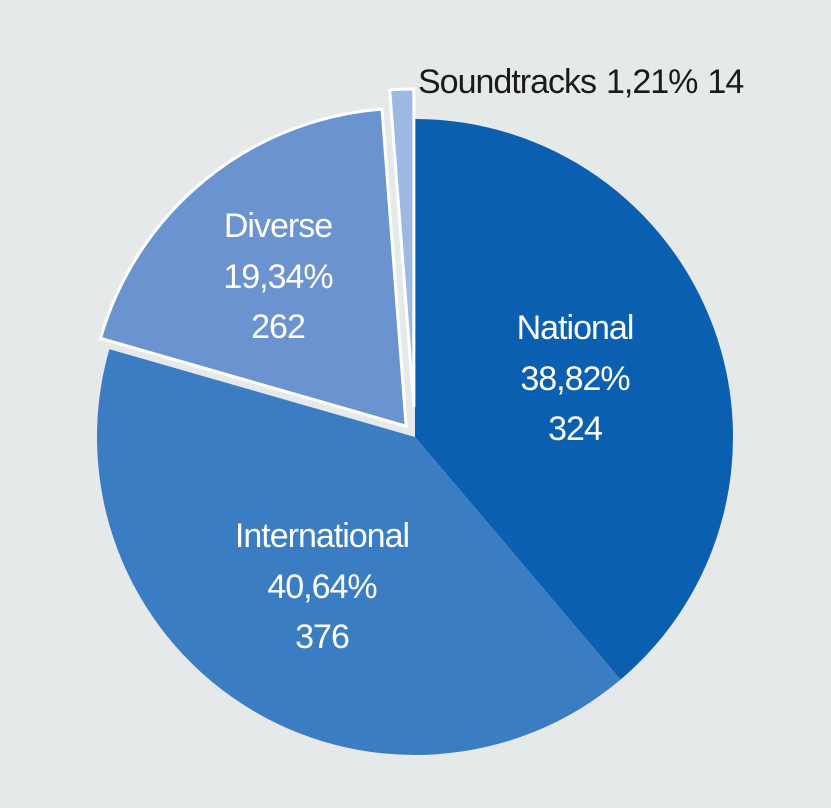 The width and height of the screenshot is (831, 808). Describe the element at coordinates (507, 82) in the screenshot. I see `slice-name: Soundtracks` at that location.